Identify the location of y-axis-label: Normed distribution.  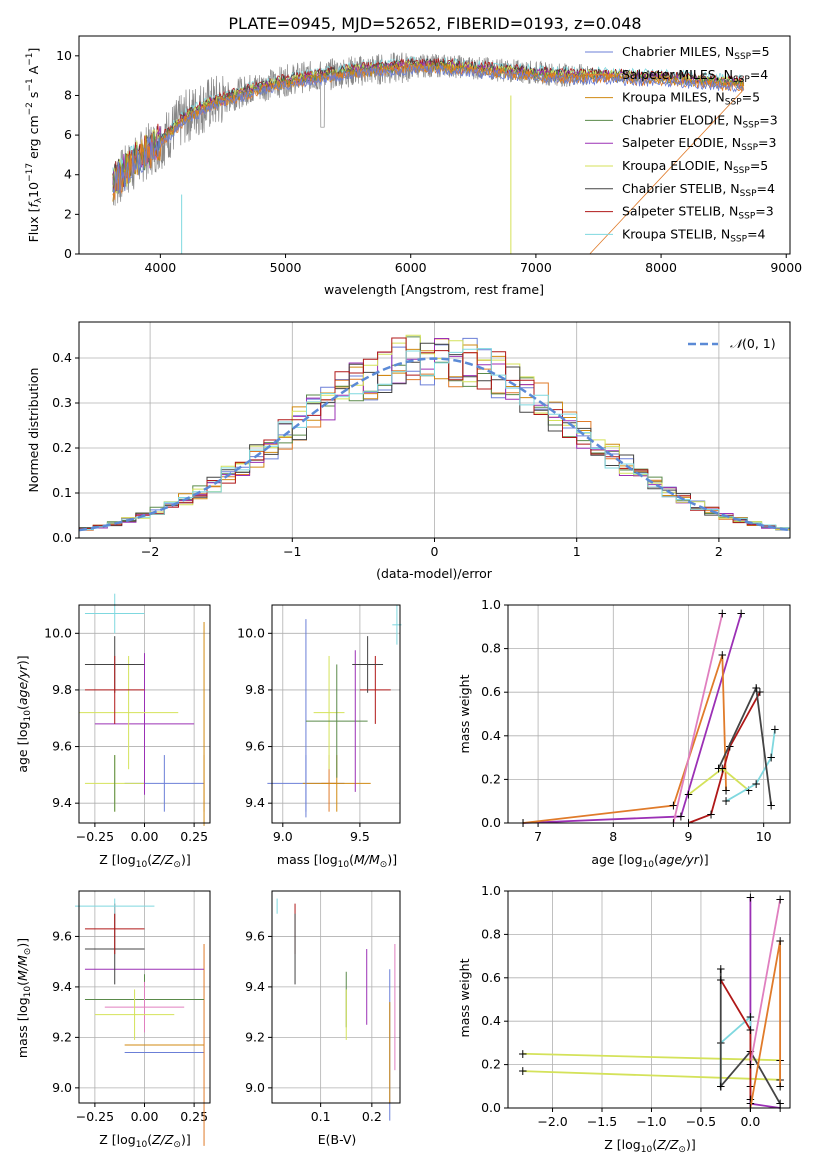
(33, 430).